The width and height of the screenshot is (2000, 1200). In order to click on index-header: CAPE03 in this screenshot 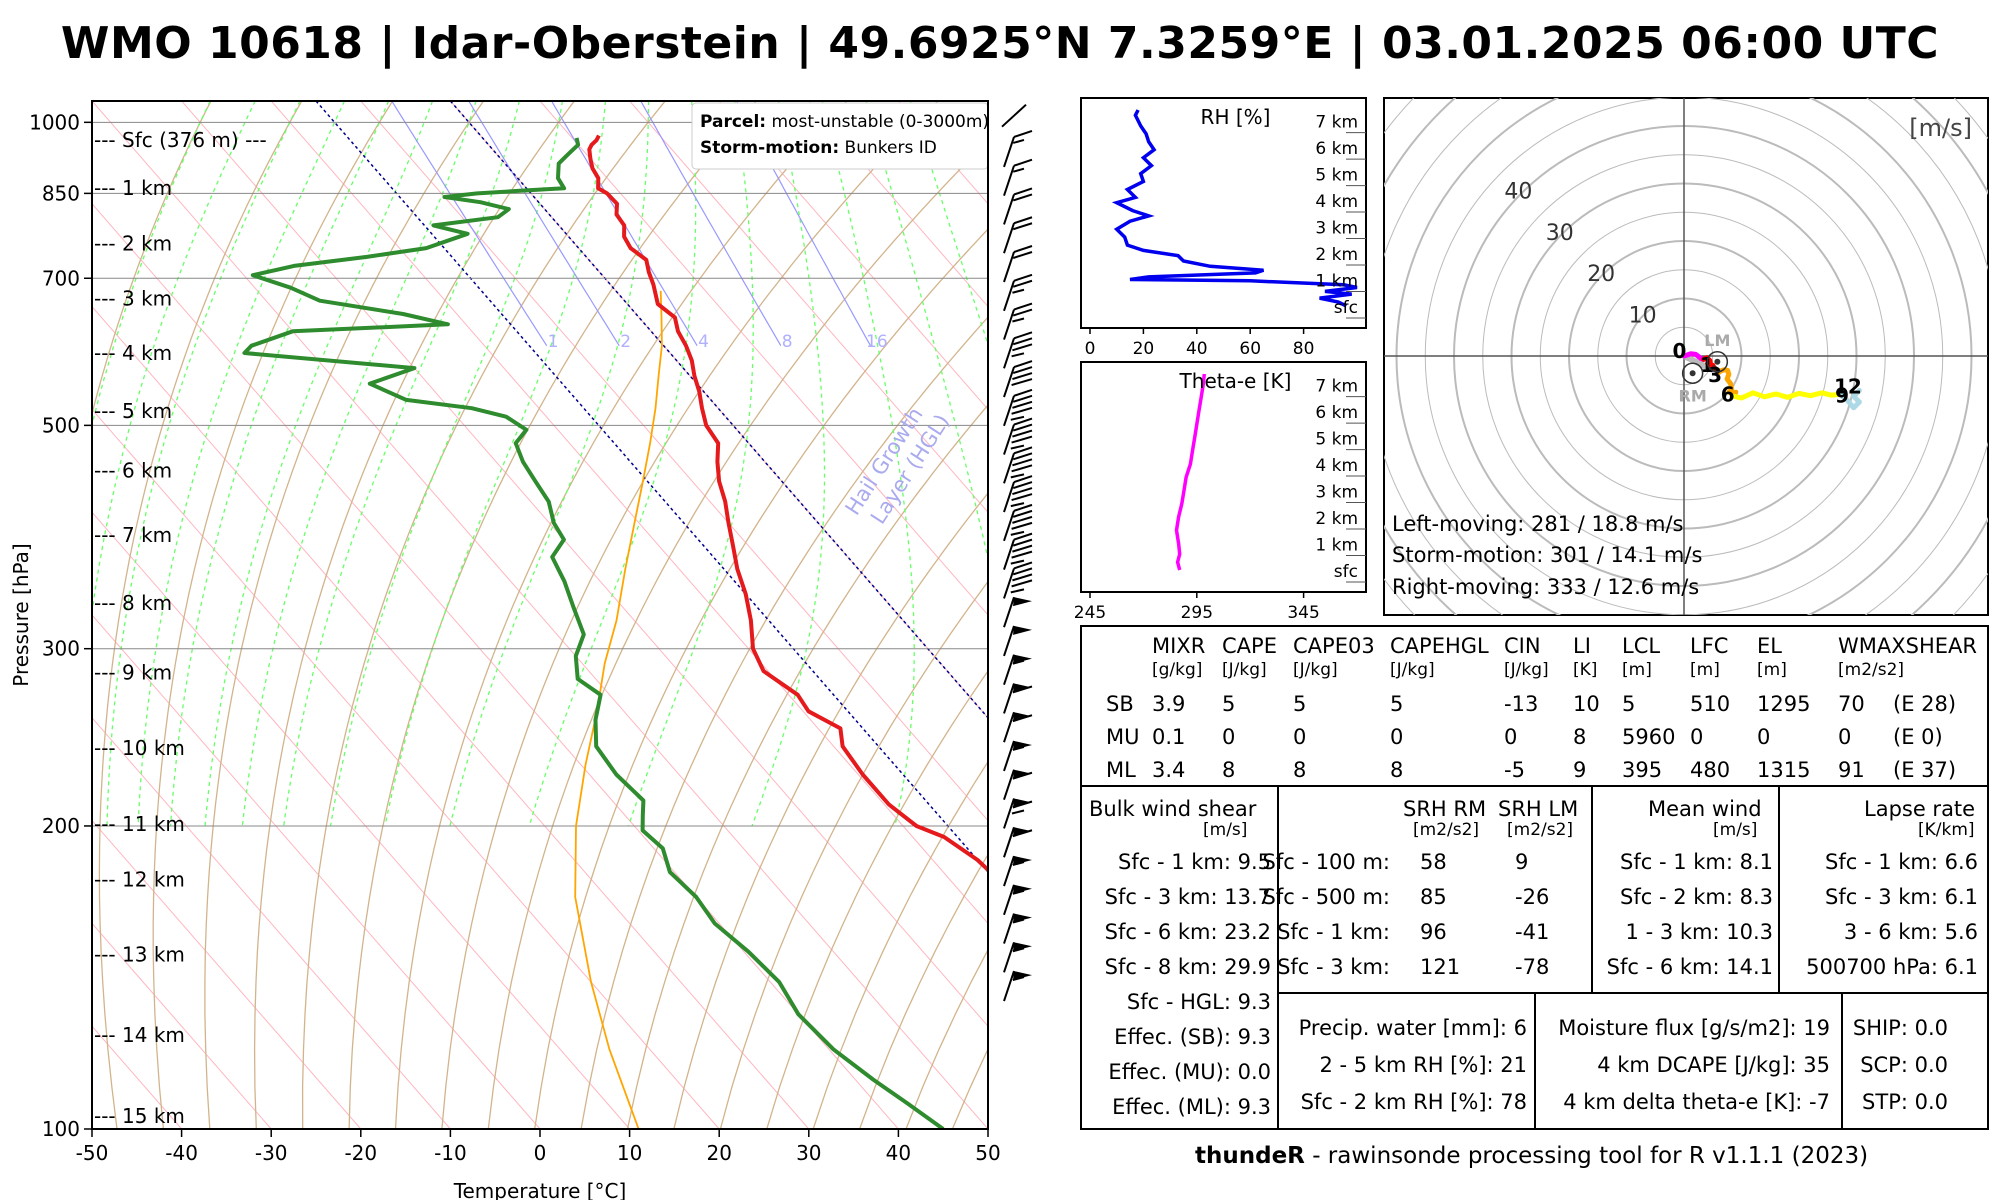, I will do `click(1334, 646)`.